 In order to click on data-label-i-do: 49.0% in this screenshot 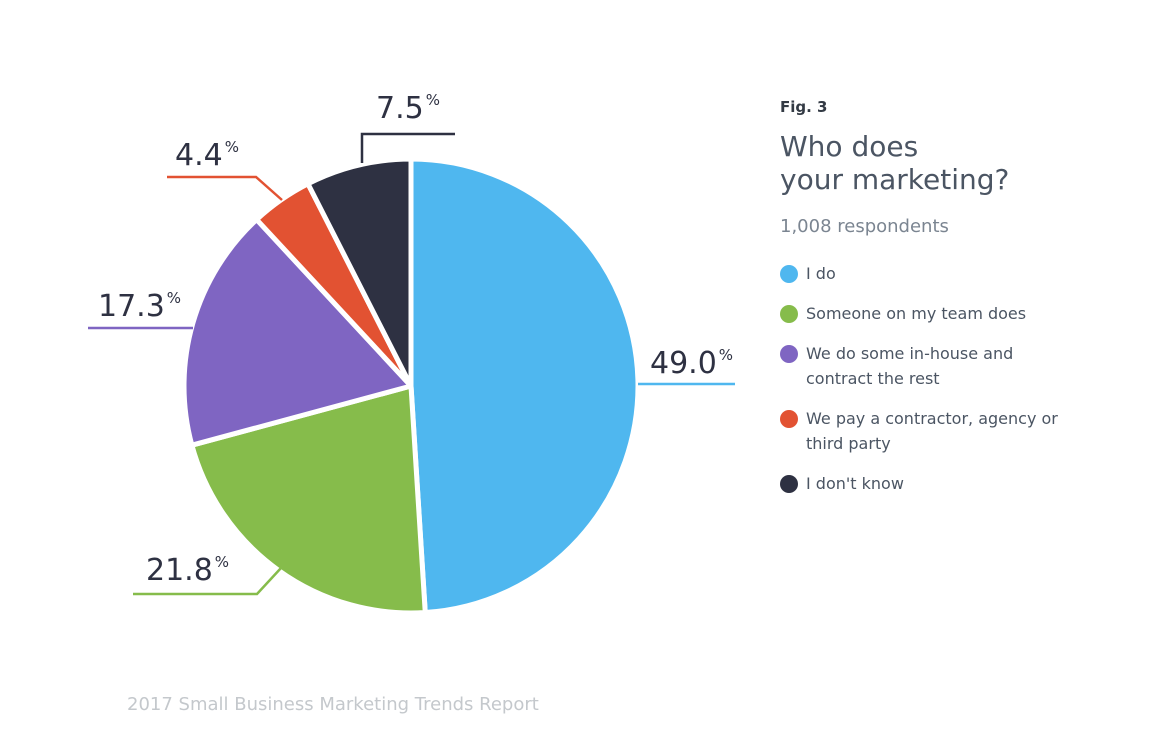, I will do `click(691, 363)`.